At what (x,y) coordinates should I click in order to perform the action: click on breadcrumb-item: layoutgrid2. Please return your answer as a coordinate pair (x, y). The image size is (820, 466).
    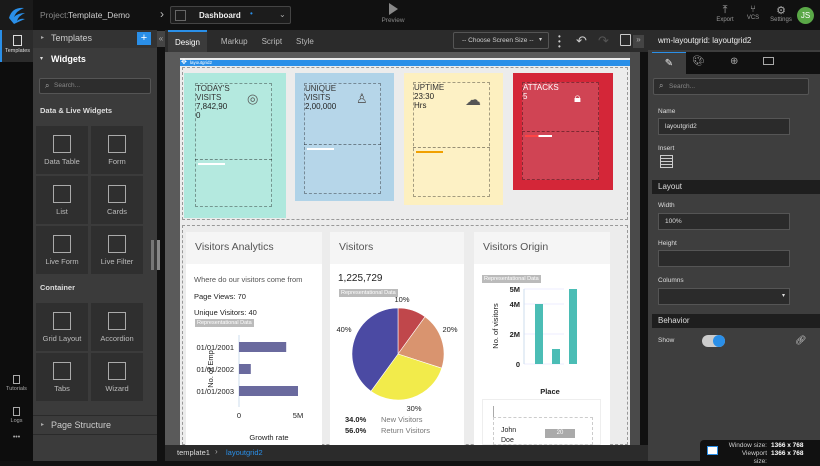
    Looking at the image, I should click on (244, 452).